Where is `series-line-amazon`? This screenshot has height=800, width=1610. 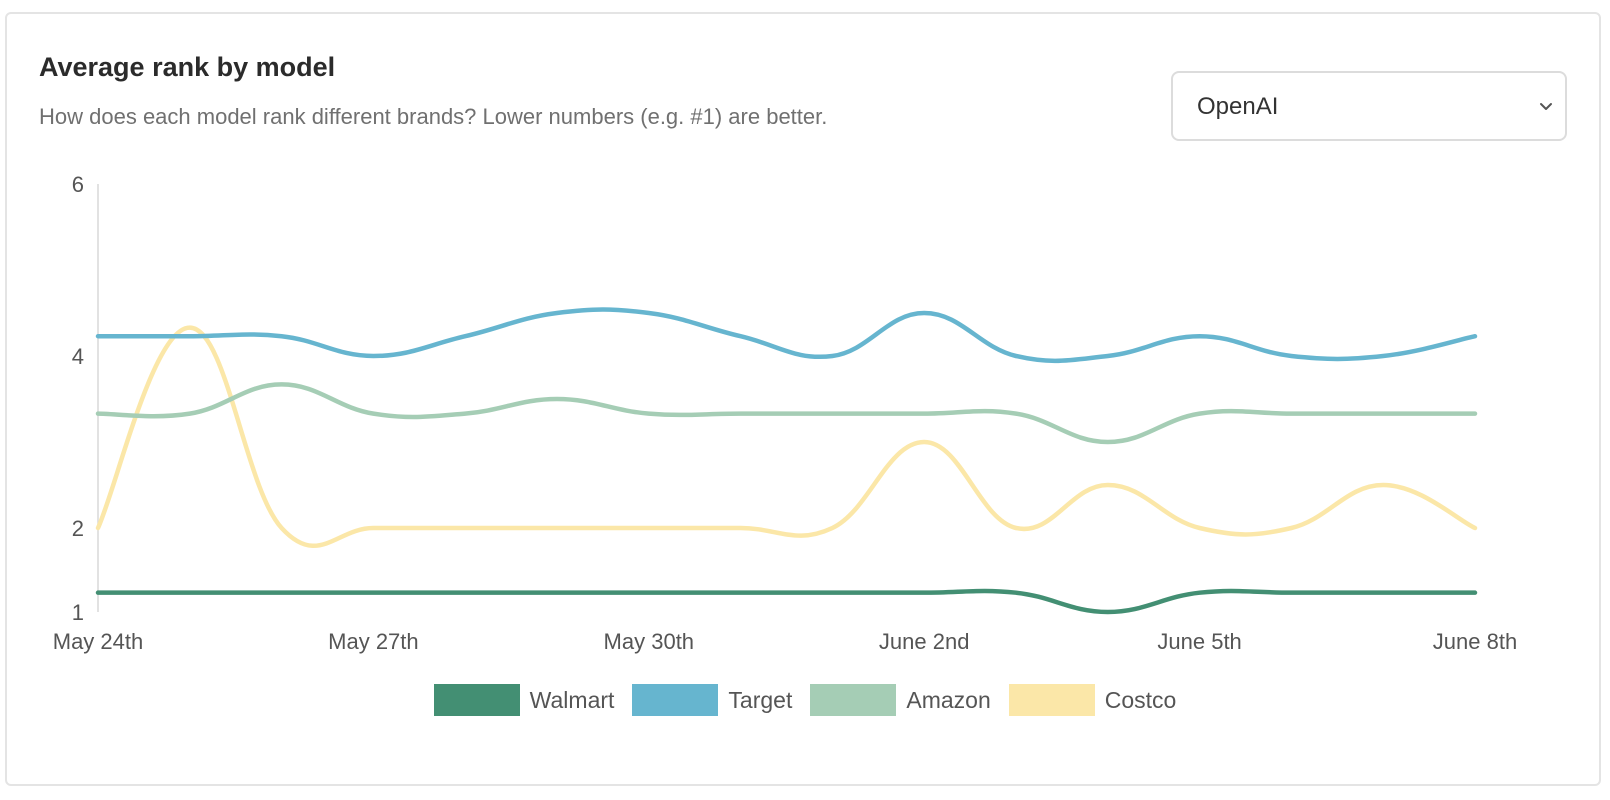
series-line-amazon is located at coordinates (786, 413).